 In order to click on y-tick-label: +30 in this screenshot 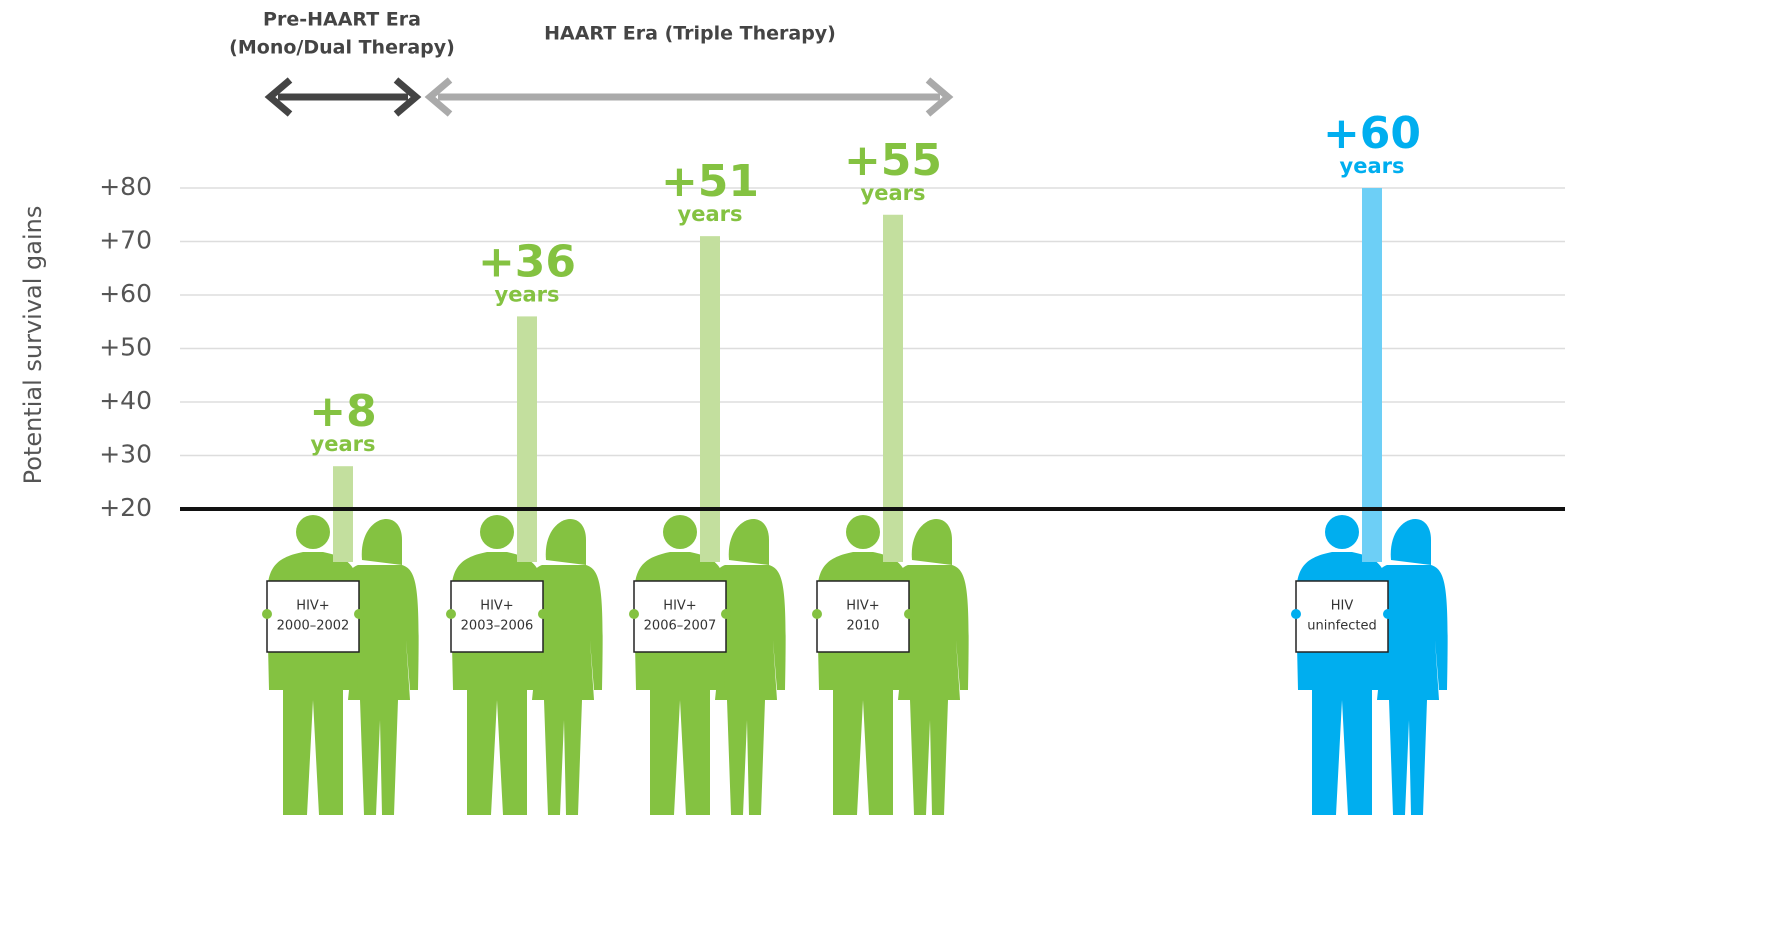, I will do `click(125, 454)`.